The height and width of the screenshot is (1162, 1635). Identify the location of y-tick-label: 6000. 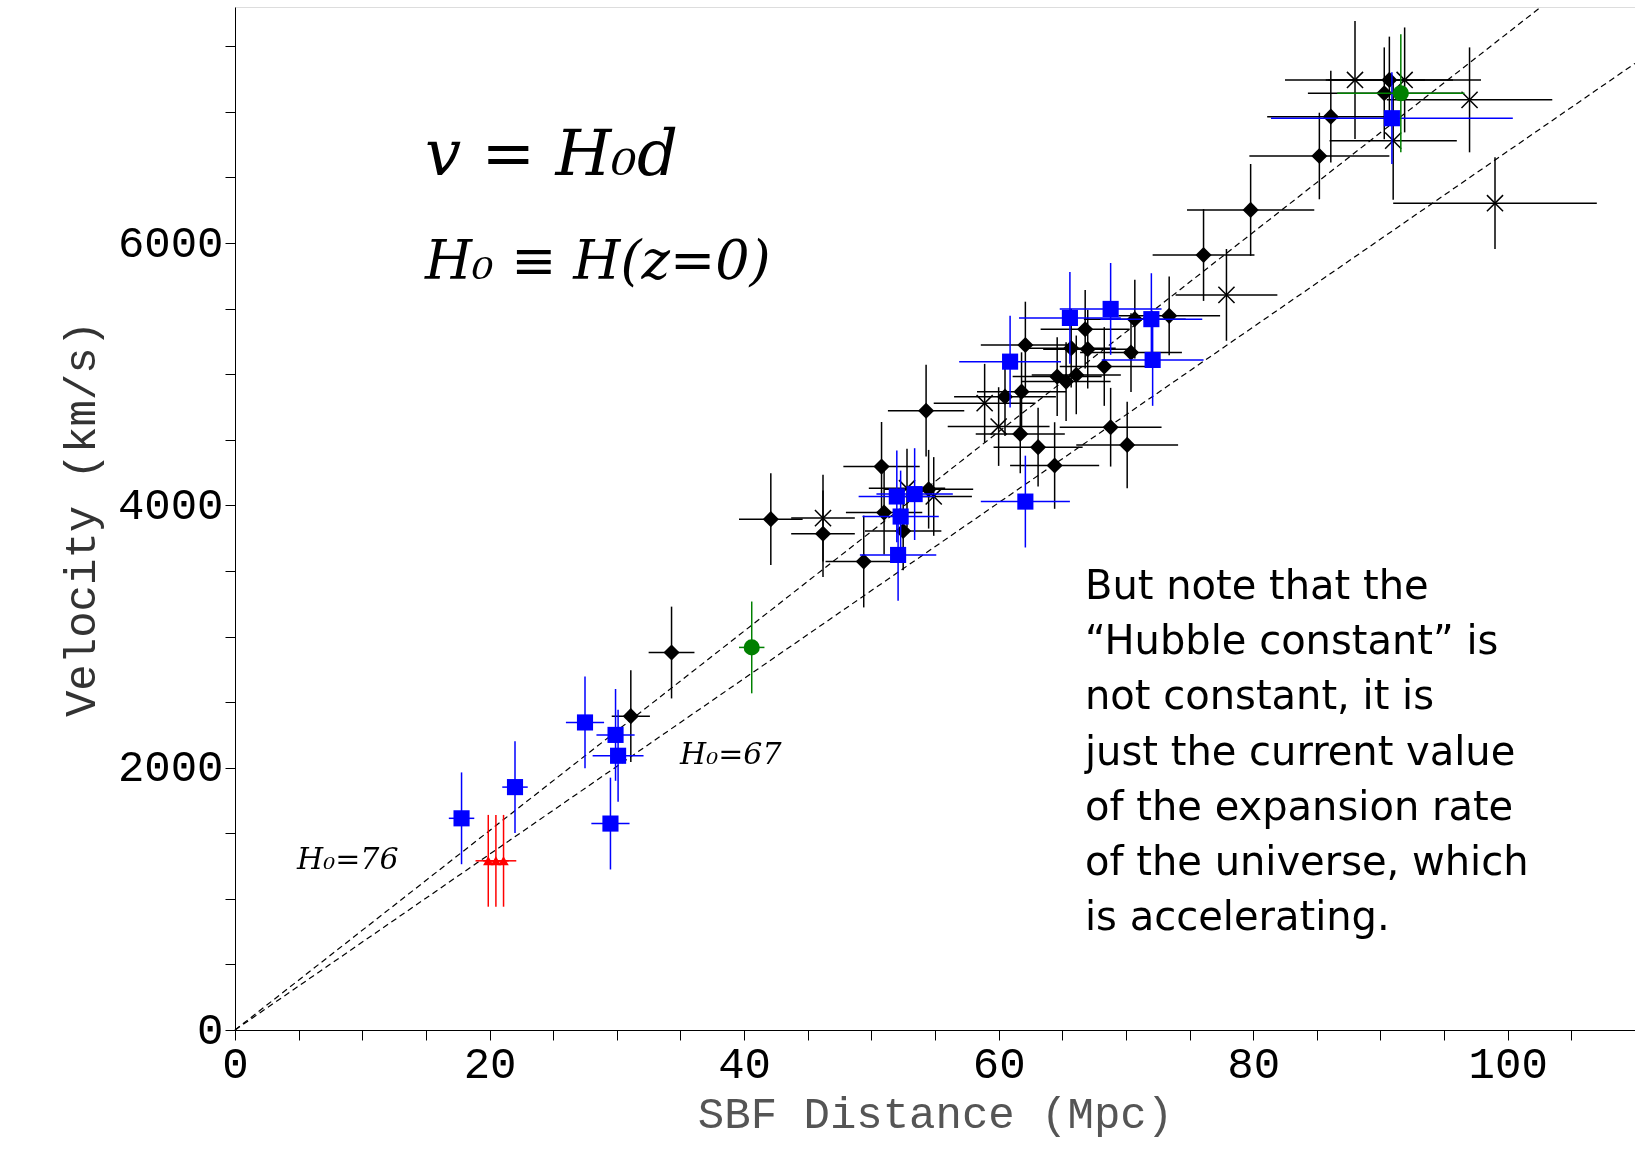
(170, 244).